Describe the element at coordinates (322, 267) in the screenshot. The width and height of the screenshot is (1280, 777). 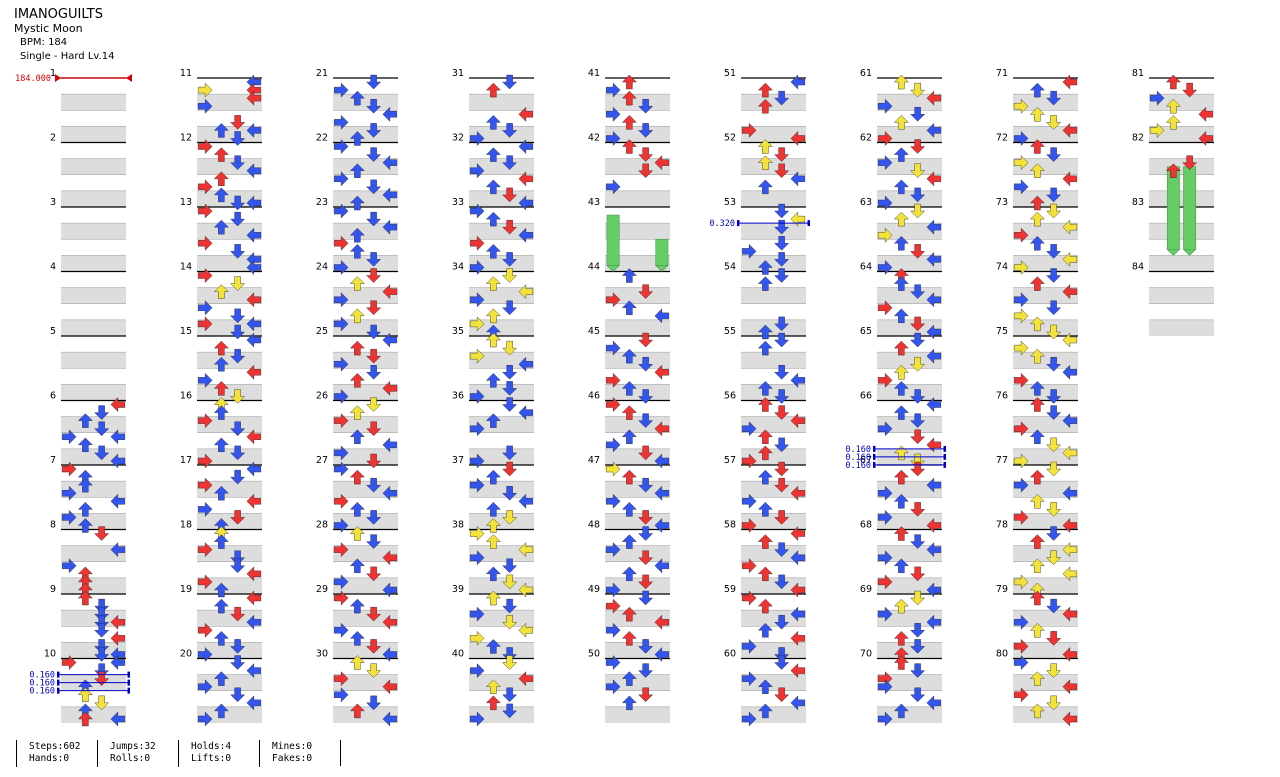
I see `measure-number: 24` at that location.